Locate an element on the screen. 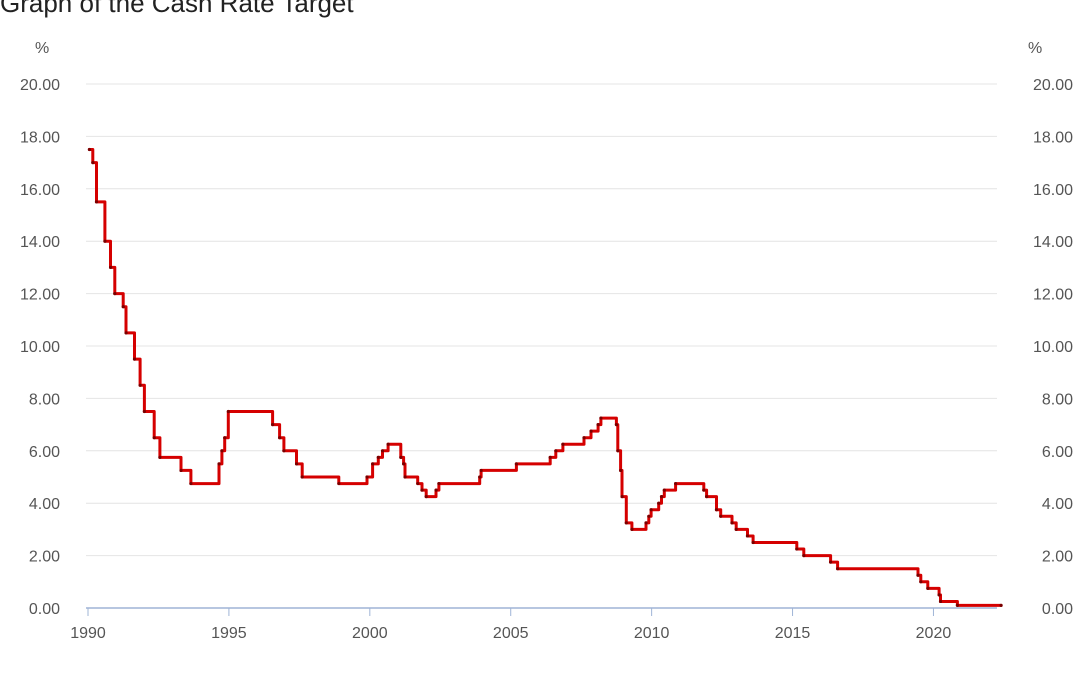 The image size is (1080, 675). y-tick-label-left: 4.00 is located at coordinates (44, 504).